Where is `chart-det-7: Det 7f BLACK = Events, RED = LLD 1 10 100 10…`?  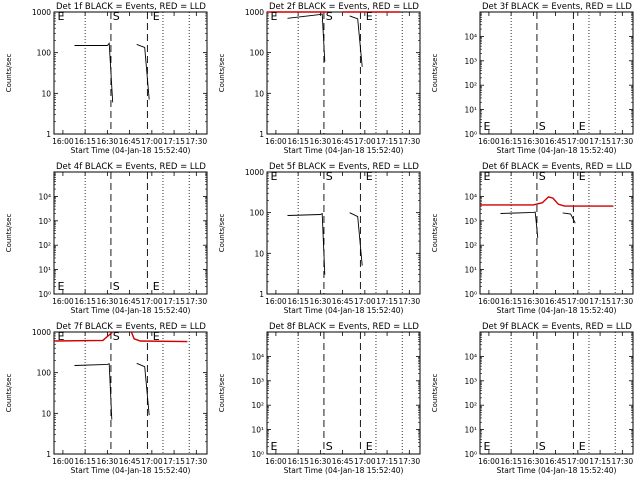
chart-det-7: Det 7f BLACK = Events, RED = LLD 1 10 100 10… is located at coordinates (106, 398).